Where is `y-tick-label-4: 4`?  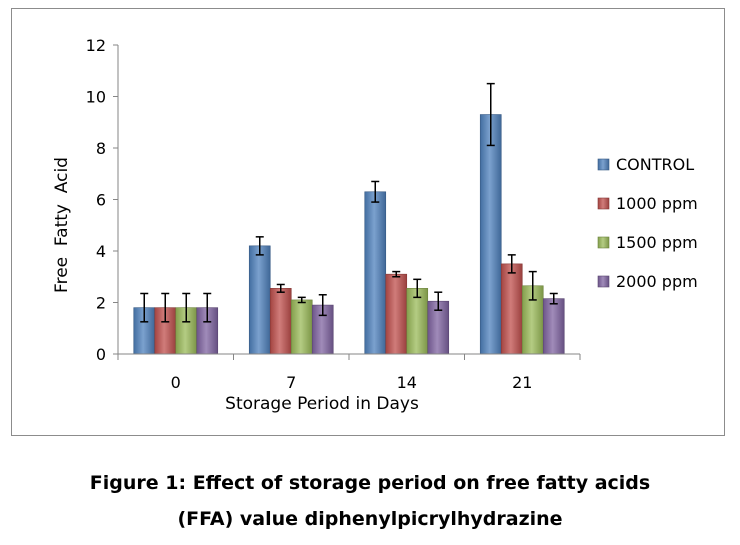 y-tick-label-4: 4 is located at coordinates (101, 251).